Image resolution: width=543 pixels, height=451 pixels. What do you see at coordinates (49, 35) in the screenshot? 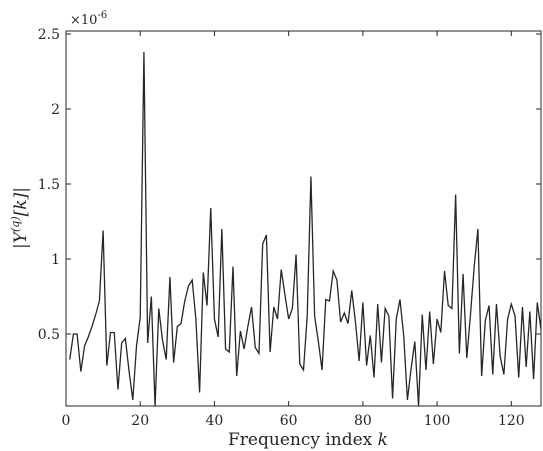
I see `y-tick-label: 2.5` at bounding box center [49, 35].